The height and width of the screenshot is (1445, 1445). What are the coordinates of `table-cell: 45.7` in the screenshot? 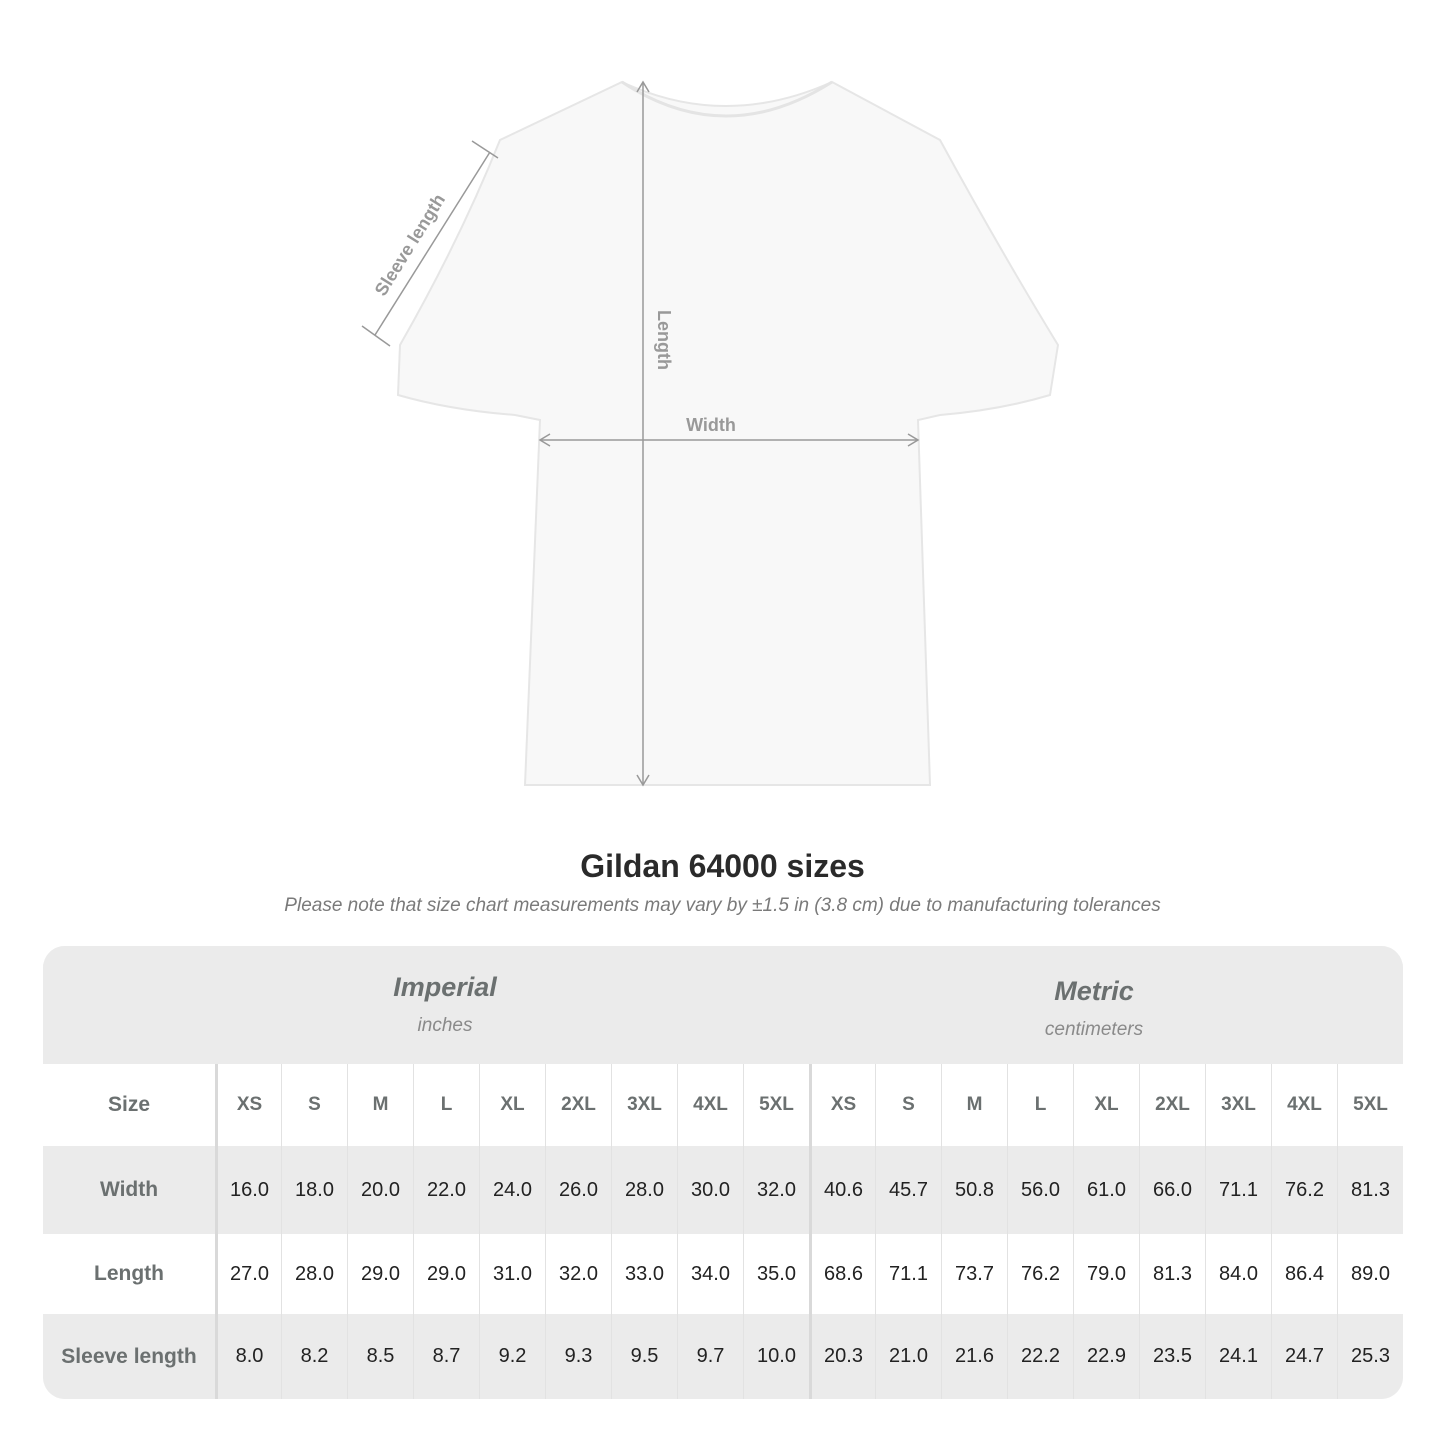 It's located at (908, 1190).